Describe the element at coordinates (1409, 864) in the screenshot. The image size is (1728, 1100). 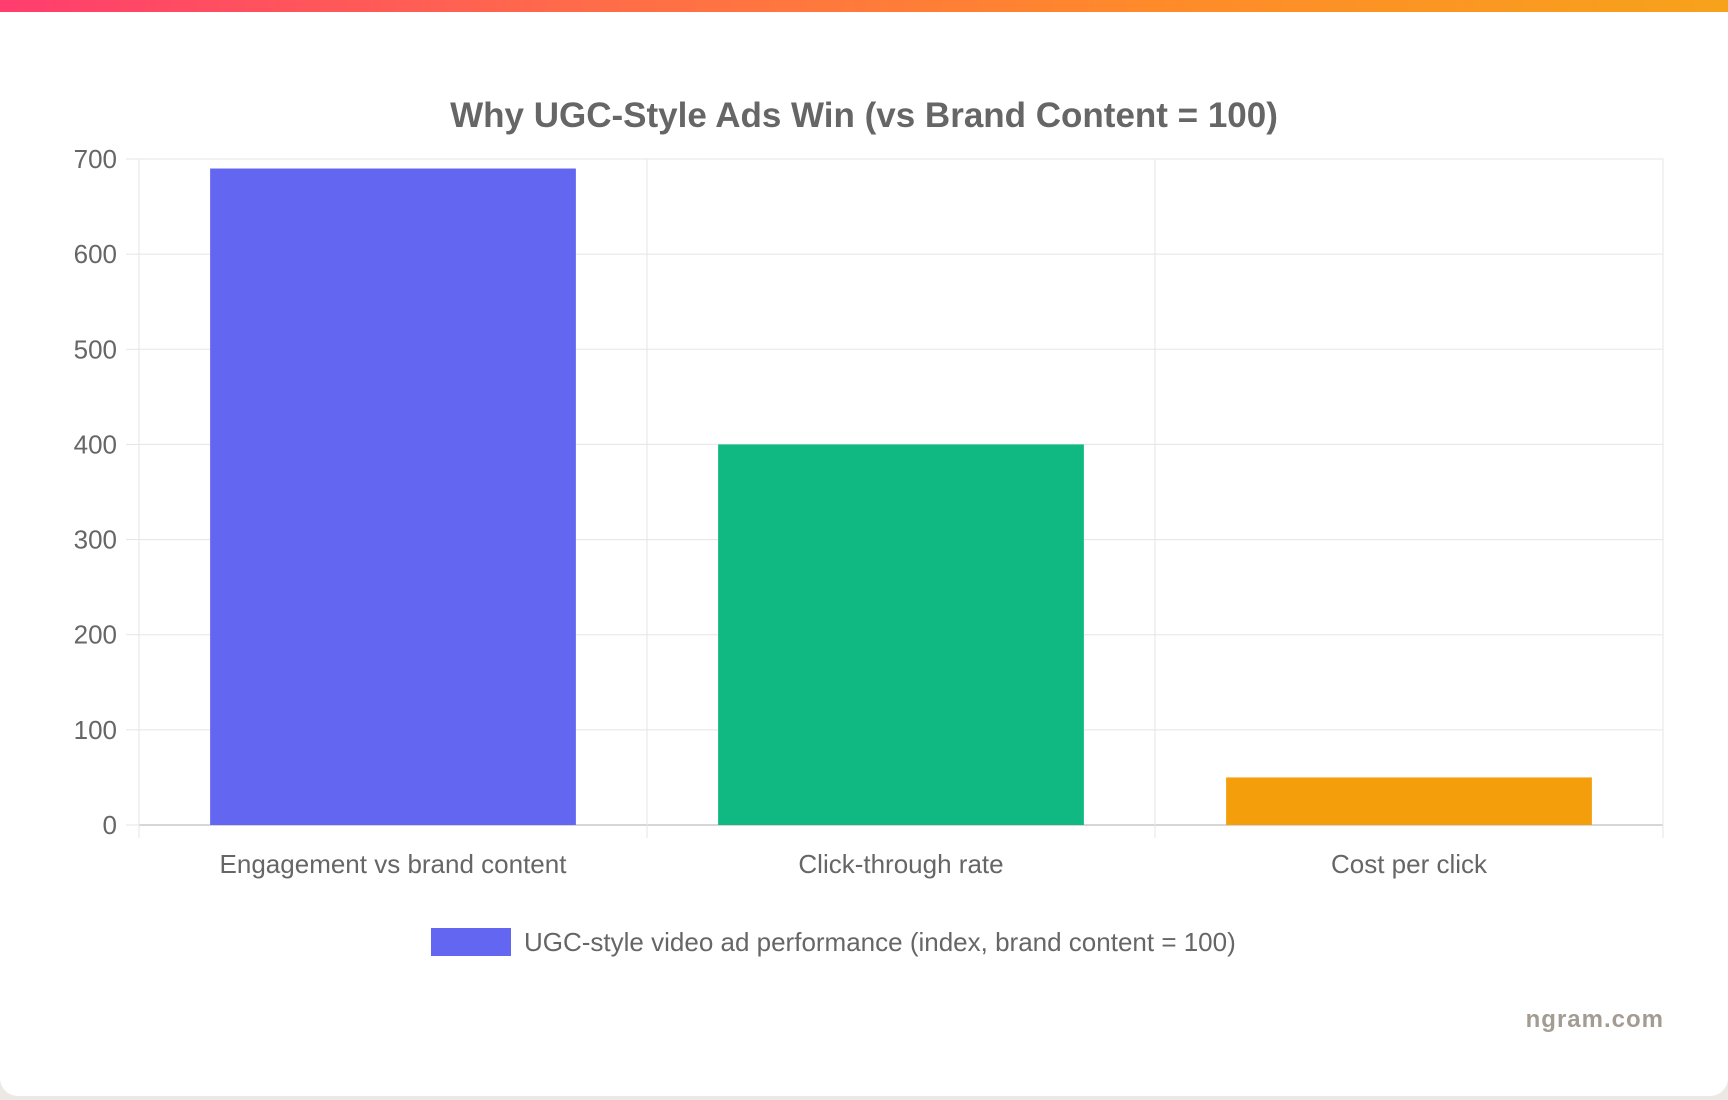
I see `x-tick-label: Cost per click` at that location.